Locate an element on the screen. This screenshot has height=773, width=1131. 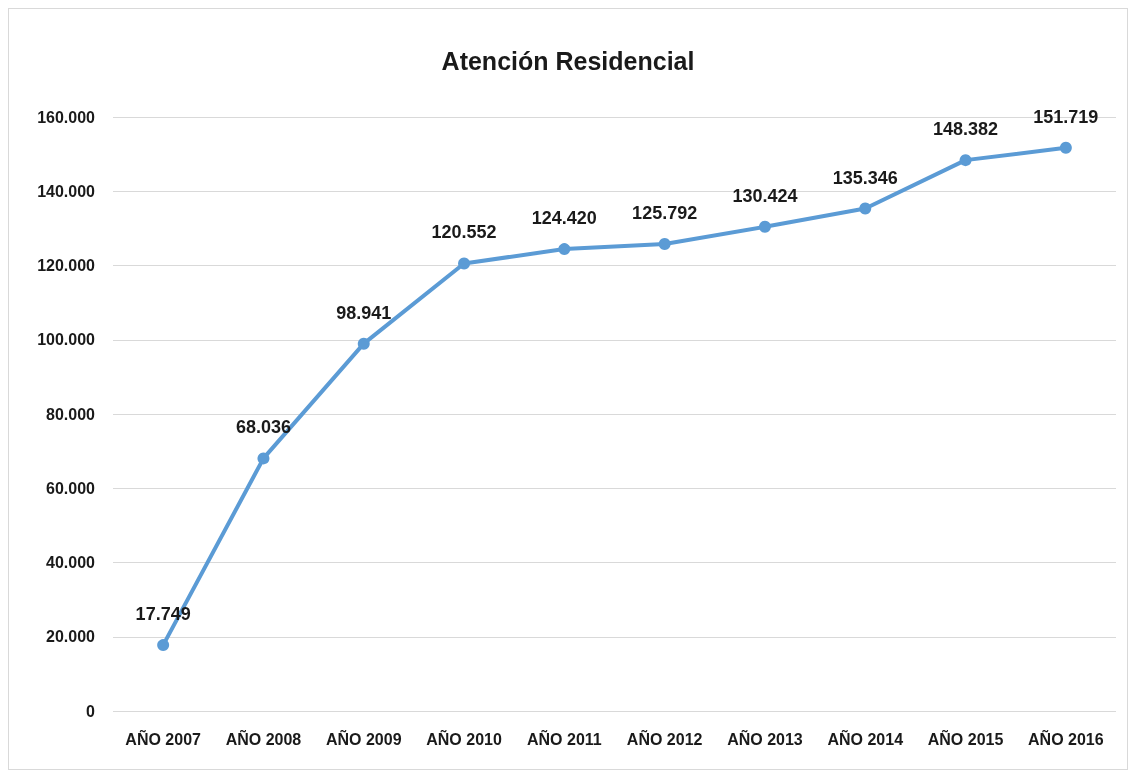
data-label: 151.719 is located at coordinates (1066, 116).